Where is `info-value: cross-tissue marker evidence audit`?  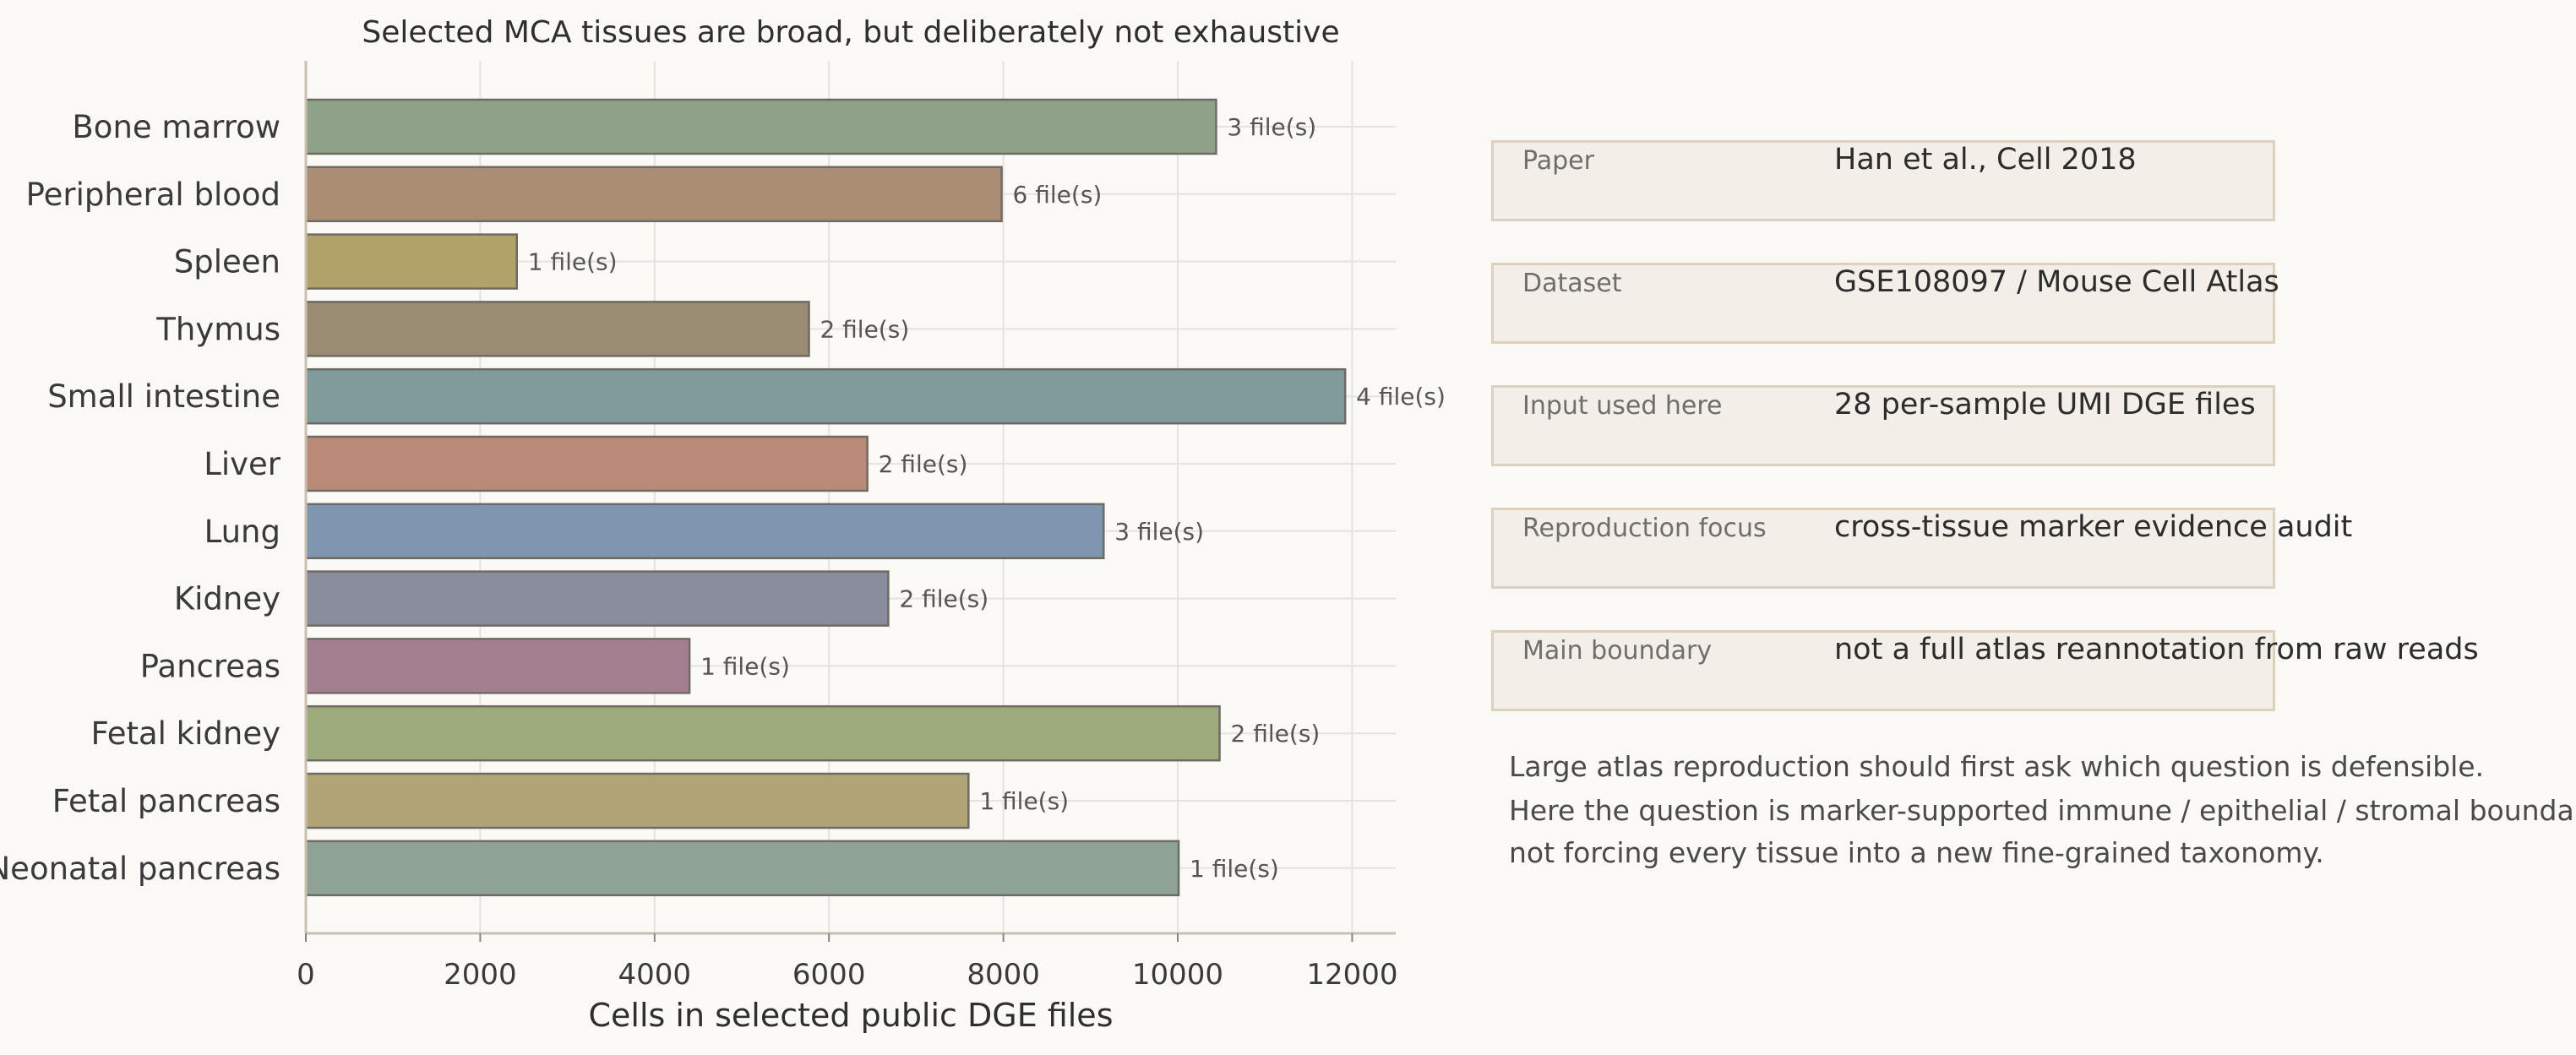
info-value: cross-tissue marker evidence audit is located at coordinates (2093, 527).